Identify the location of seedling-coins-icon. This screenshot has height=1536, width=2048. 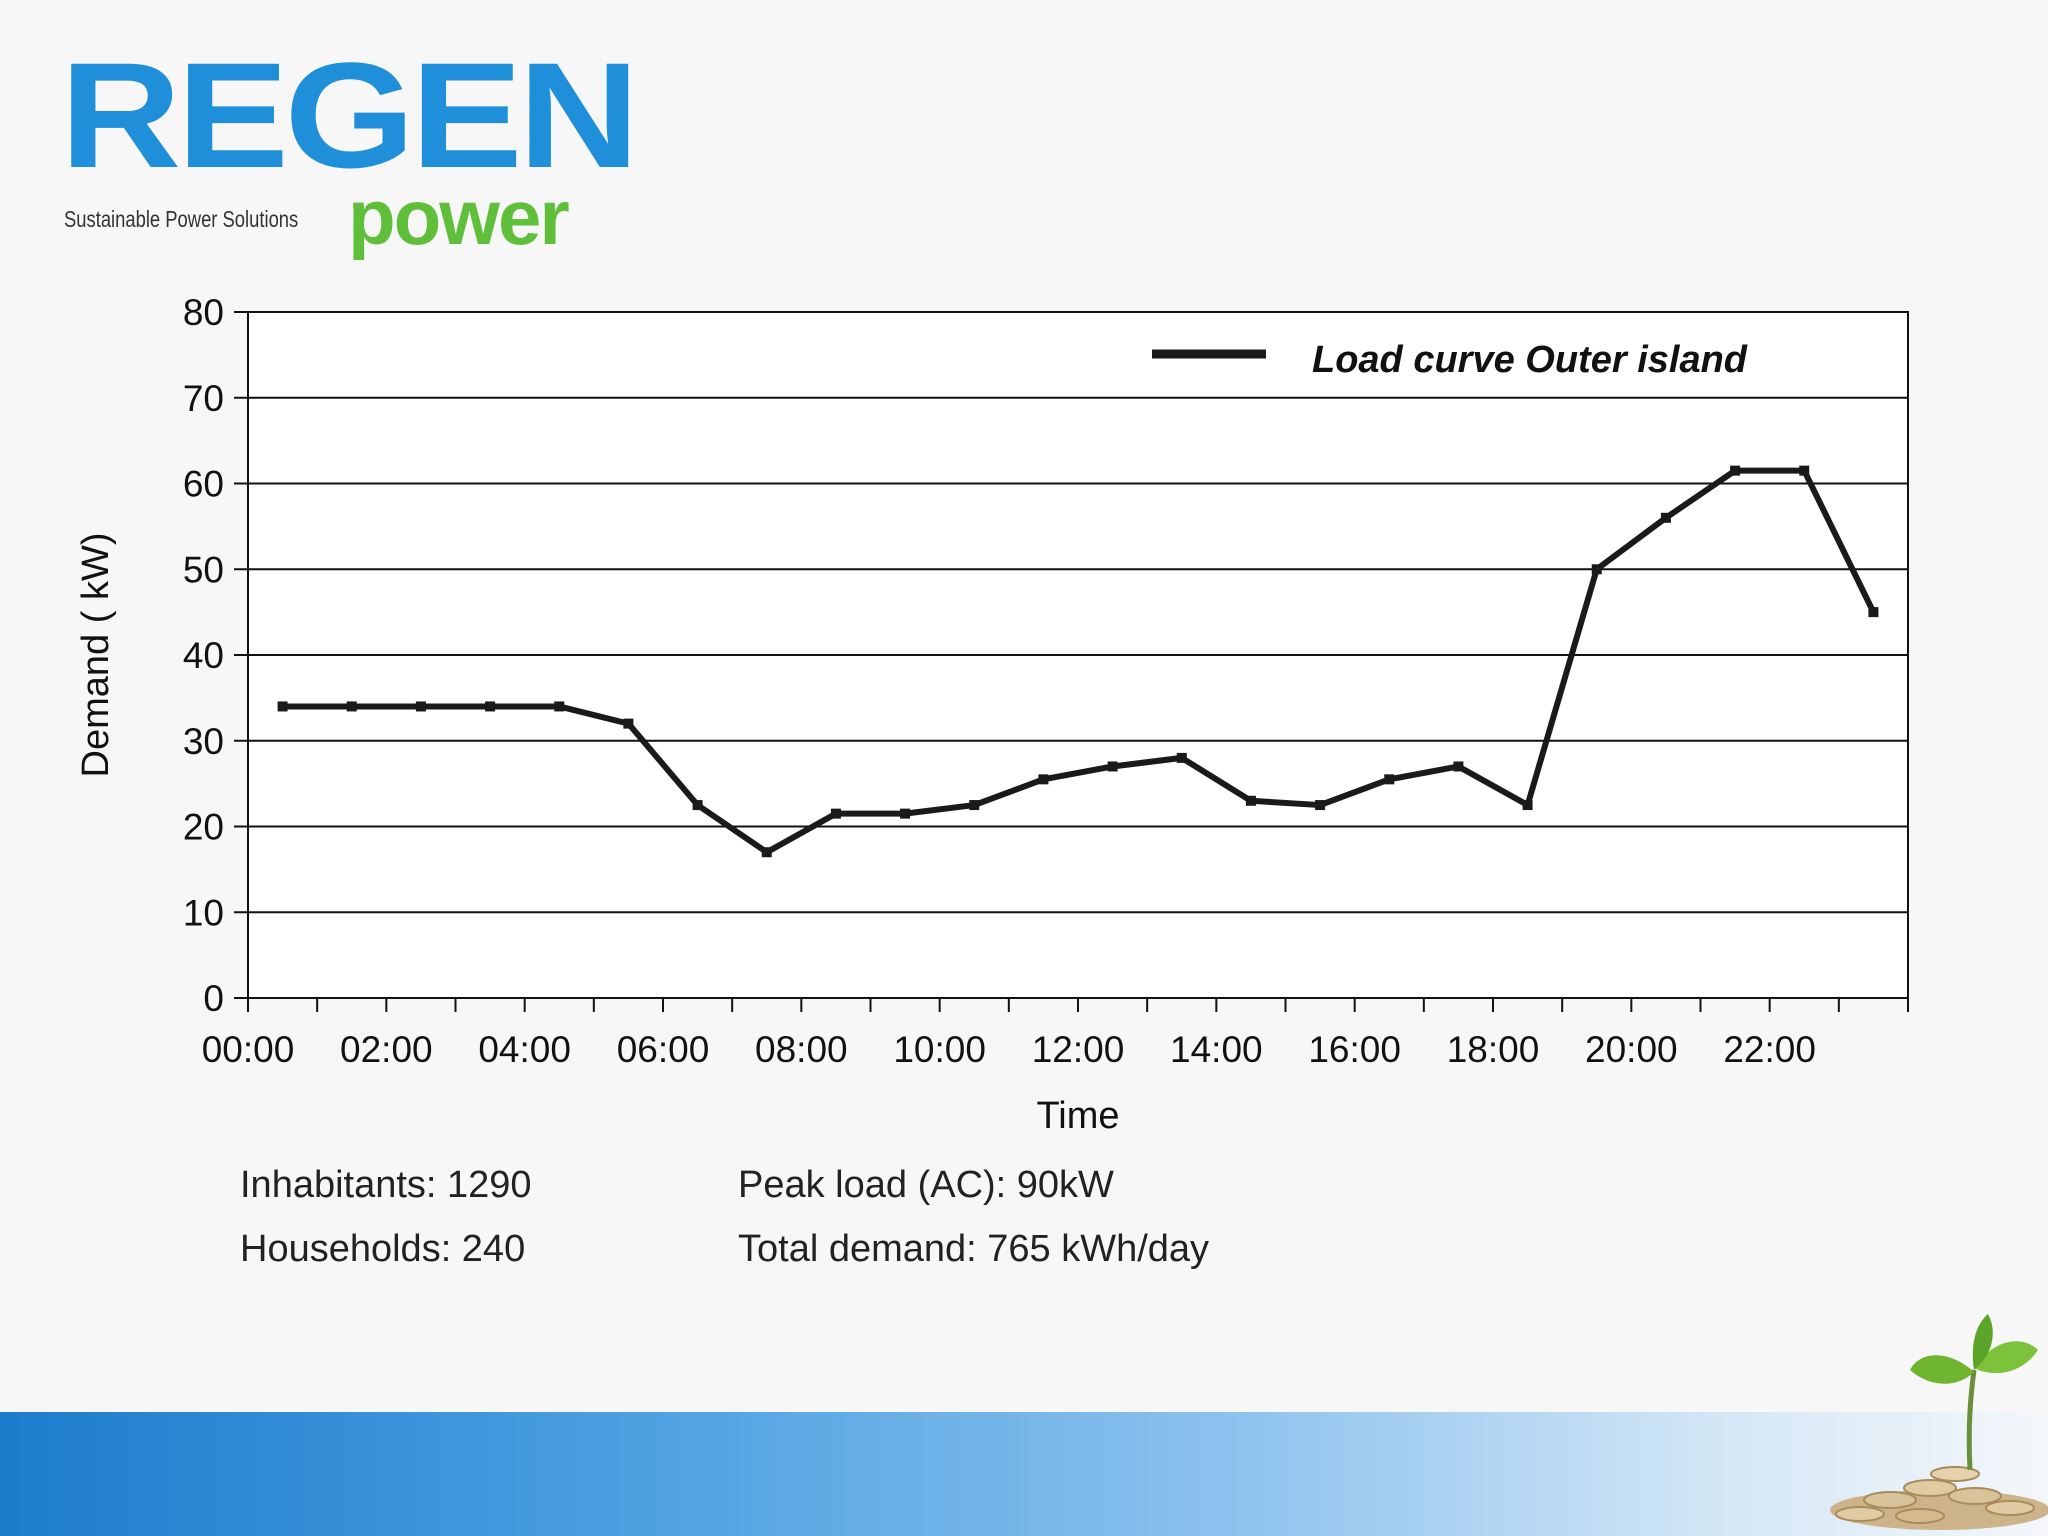
(1939, 1422).